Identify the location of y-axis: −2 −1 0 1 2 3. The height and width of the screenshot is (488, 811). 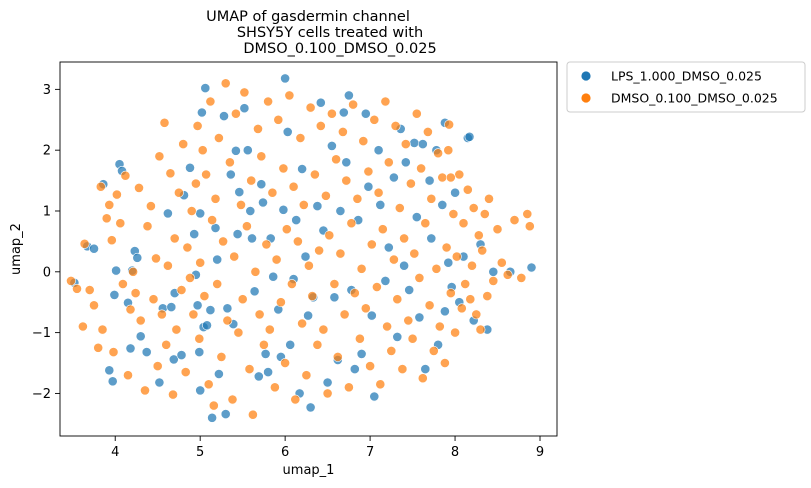
(46, 242).